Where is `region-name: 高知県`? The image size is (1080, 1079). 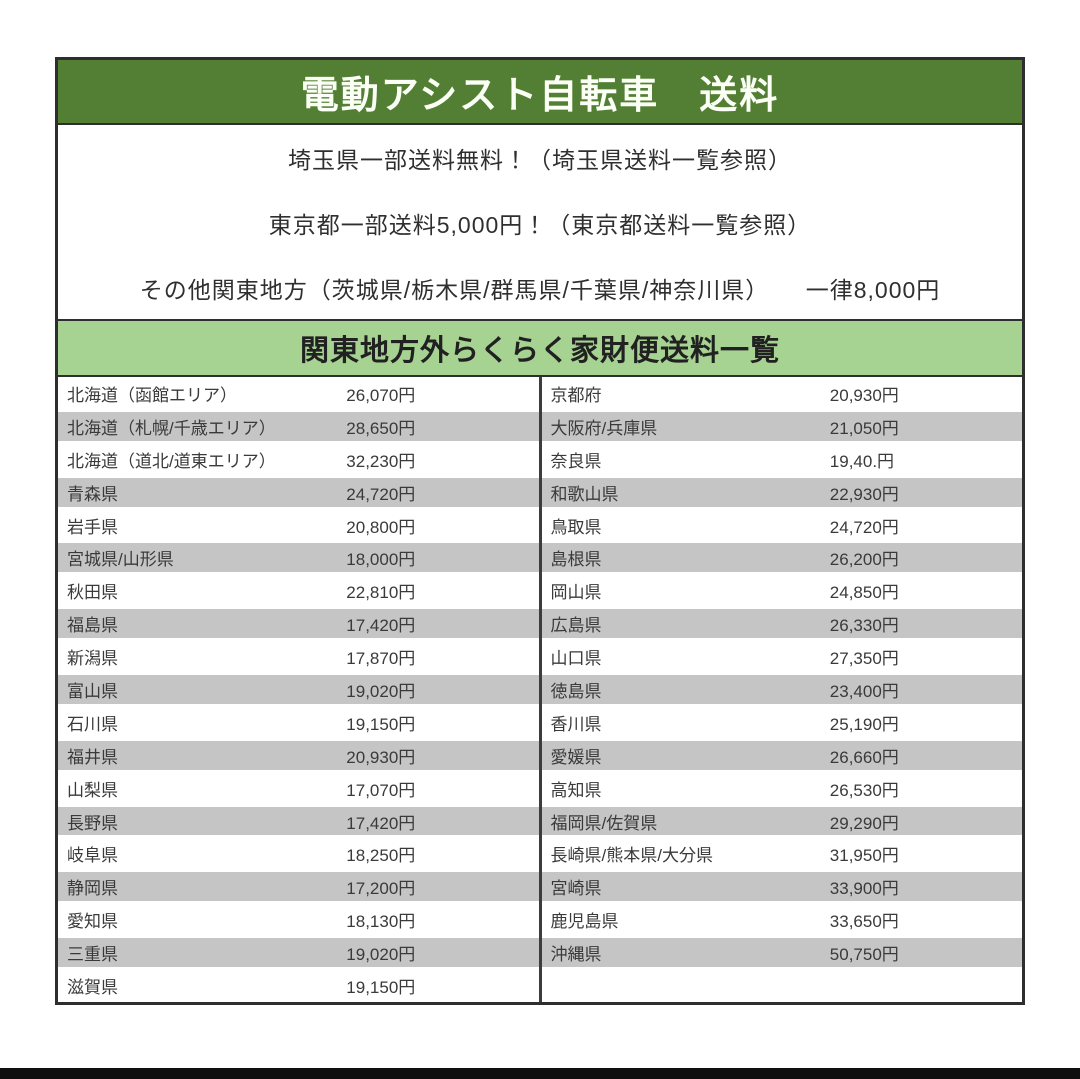 region-name: 高知県 is located at coordinates (576, 790).